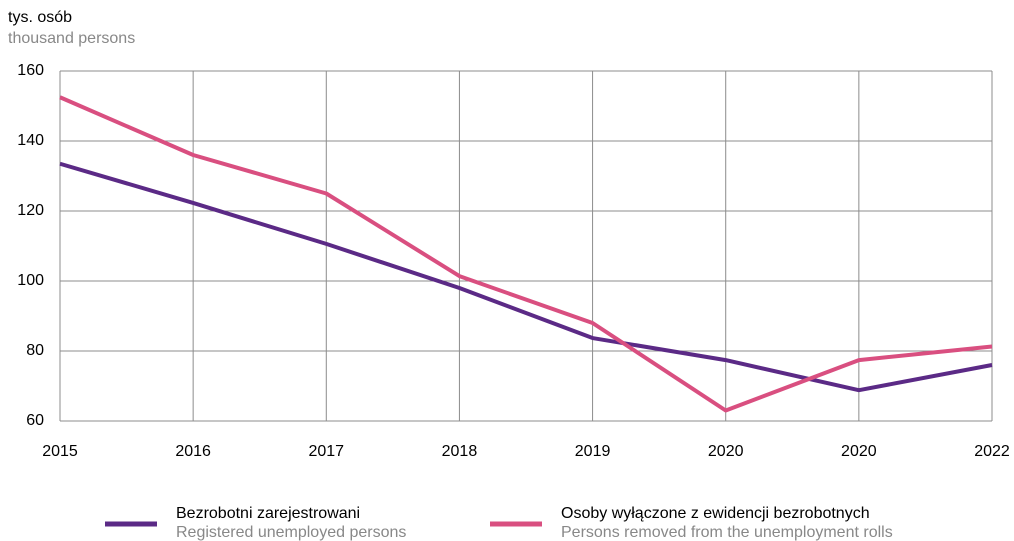 This screenshot has height=541, width=1014. What do you see at coordinates (35, 350) in the screenshot?
I see `y-tick-label: 80` at bounding box center [35, 350].